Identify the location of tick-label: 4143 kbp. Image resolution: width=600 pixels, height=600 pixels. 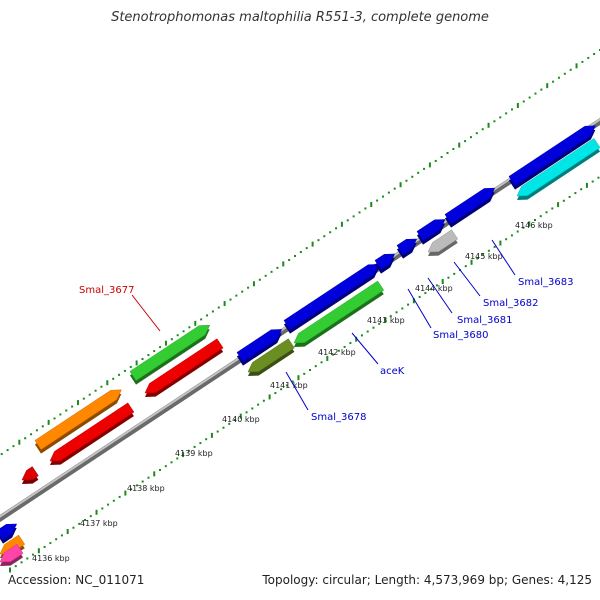
(386, 320).